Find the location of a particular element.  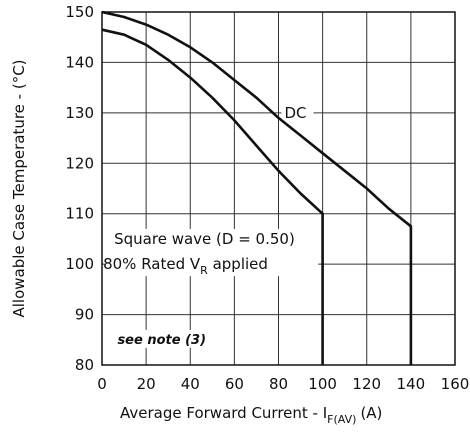

x-tick-labels: 0 20 40 60 80 100 120 140 160 is located at coordinates (283, 384).